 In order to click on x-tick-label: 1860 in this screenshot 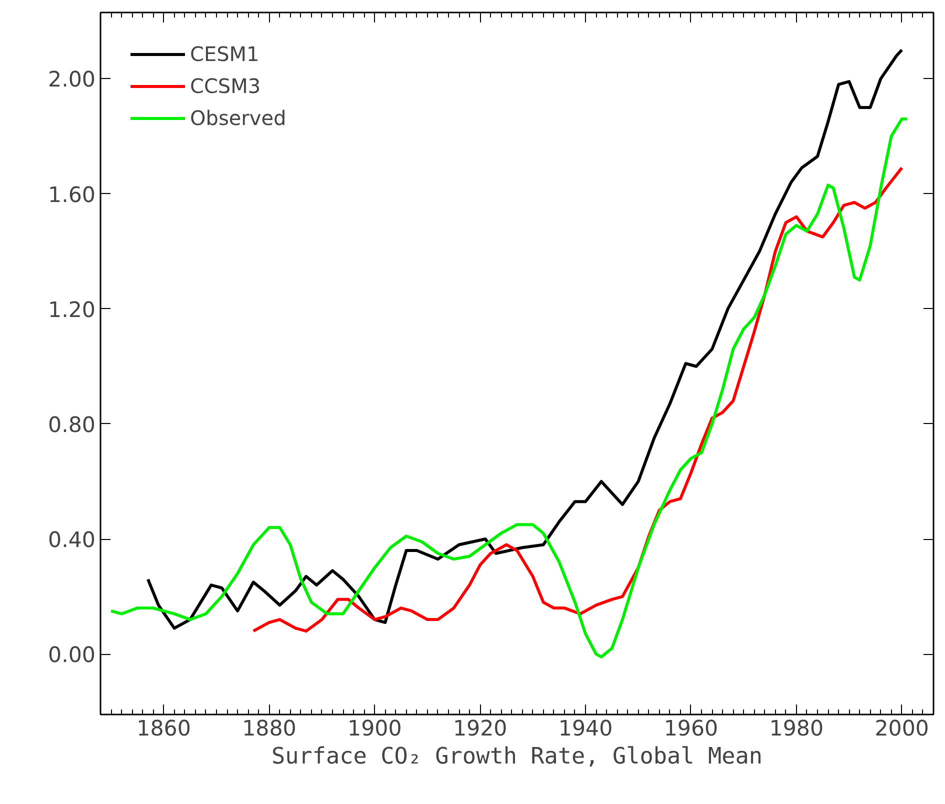, I will do `click(163, 729)`.